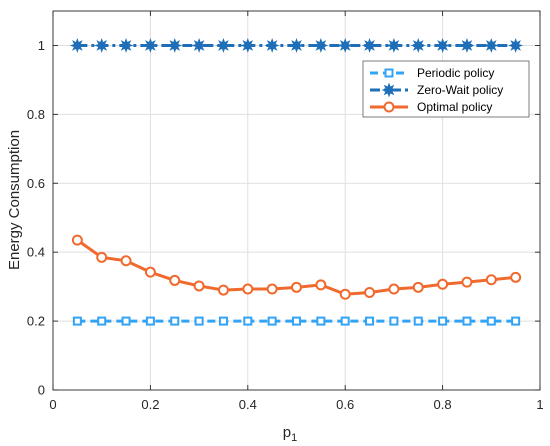  Describe the element at coordinates (460, 90) in the screenshot. I see `legend-label: Zero-Wait policy` at that location.